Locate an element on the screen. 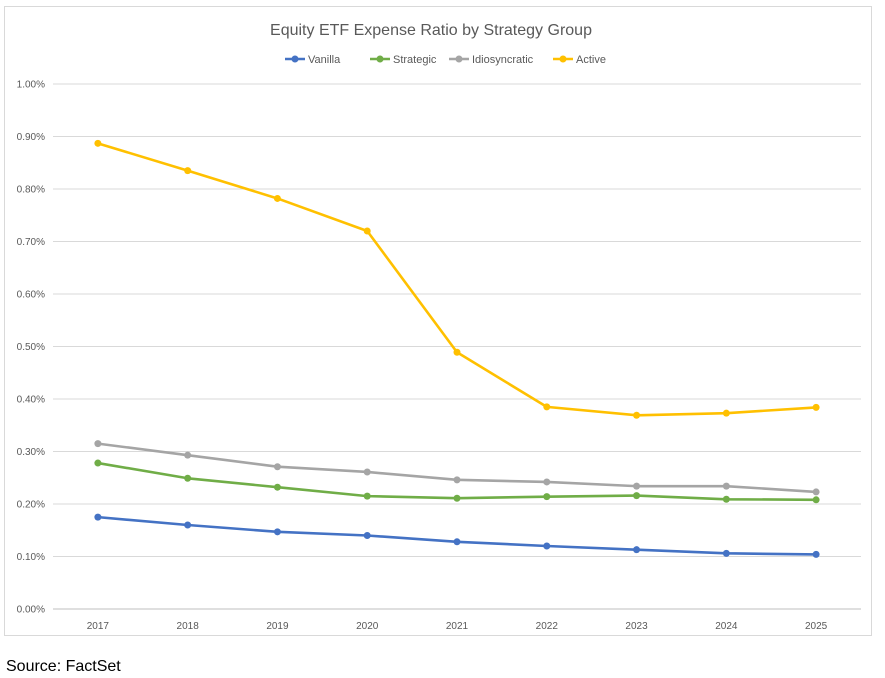  series-vanilla is located at coordinates (457, 535).